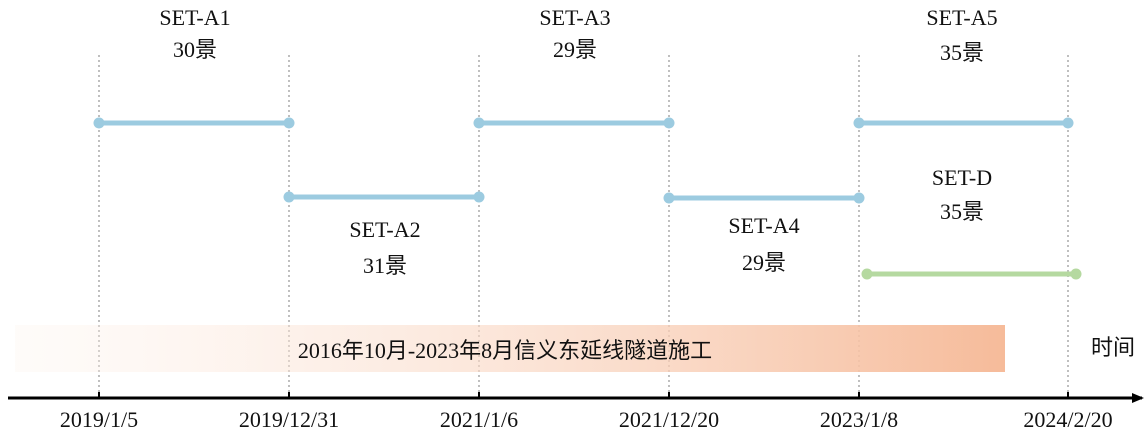 This screenshot has width=1145, height=437. What do you see at coordinates (859, 419) in the screenshot?
I see `date-label: 2023/1/8` at bounding box center [859, 419].